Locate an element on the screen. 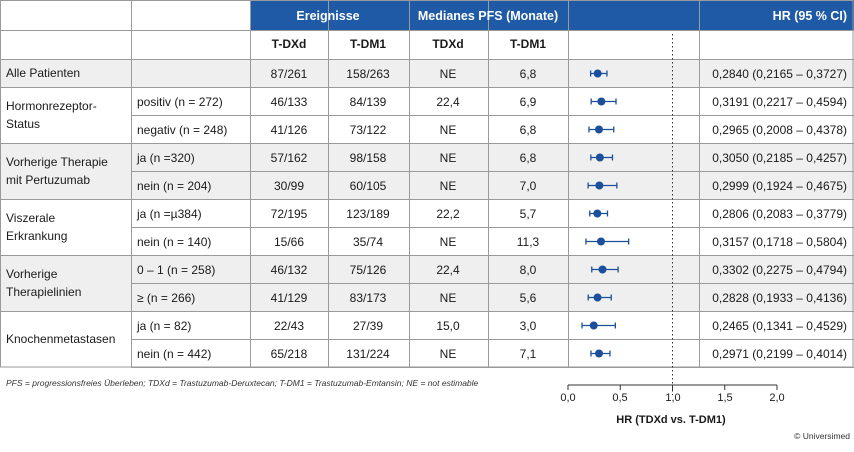 The height and width of the screenshot is (452, 854). events-tdxd: 41/126 is located at coordinates (289, 130).